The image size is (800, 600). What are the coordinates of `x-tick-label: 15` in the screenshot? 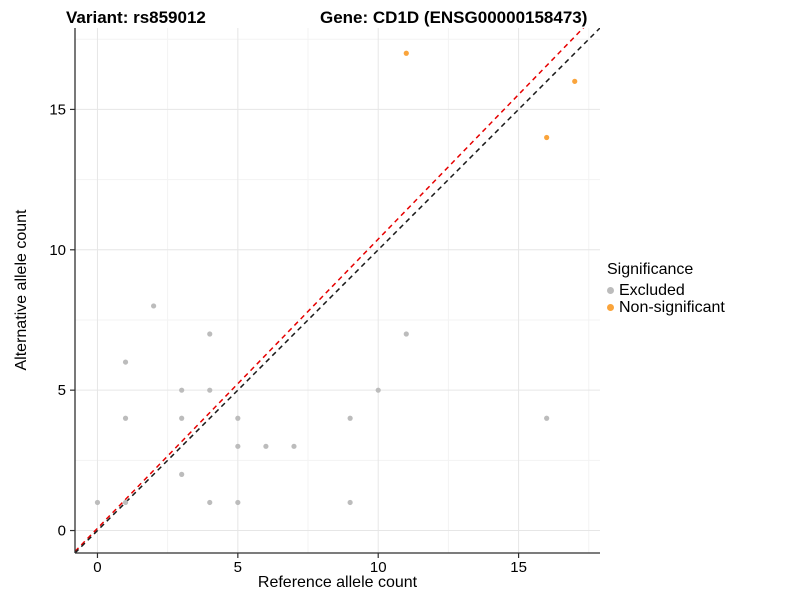 It's located at (518, 567).